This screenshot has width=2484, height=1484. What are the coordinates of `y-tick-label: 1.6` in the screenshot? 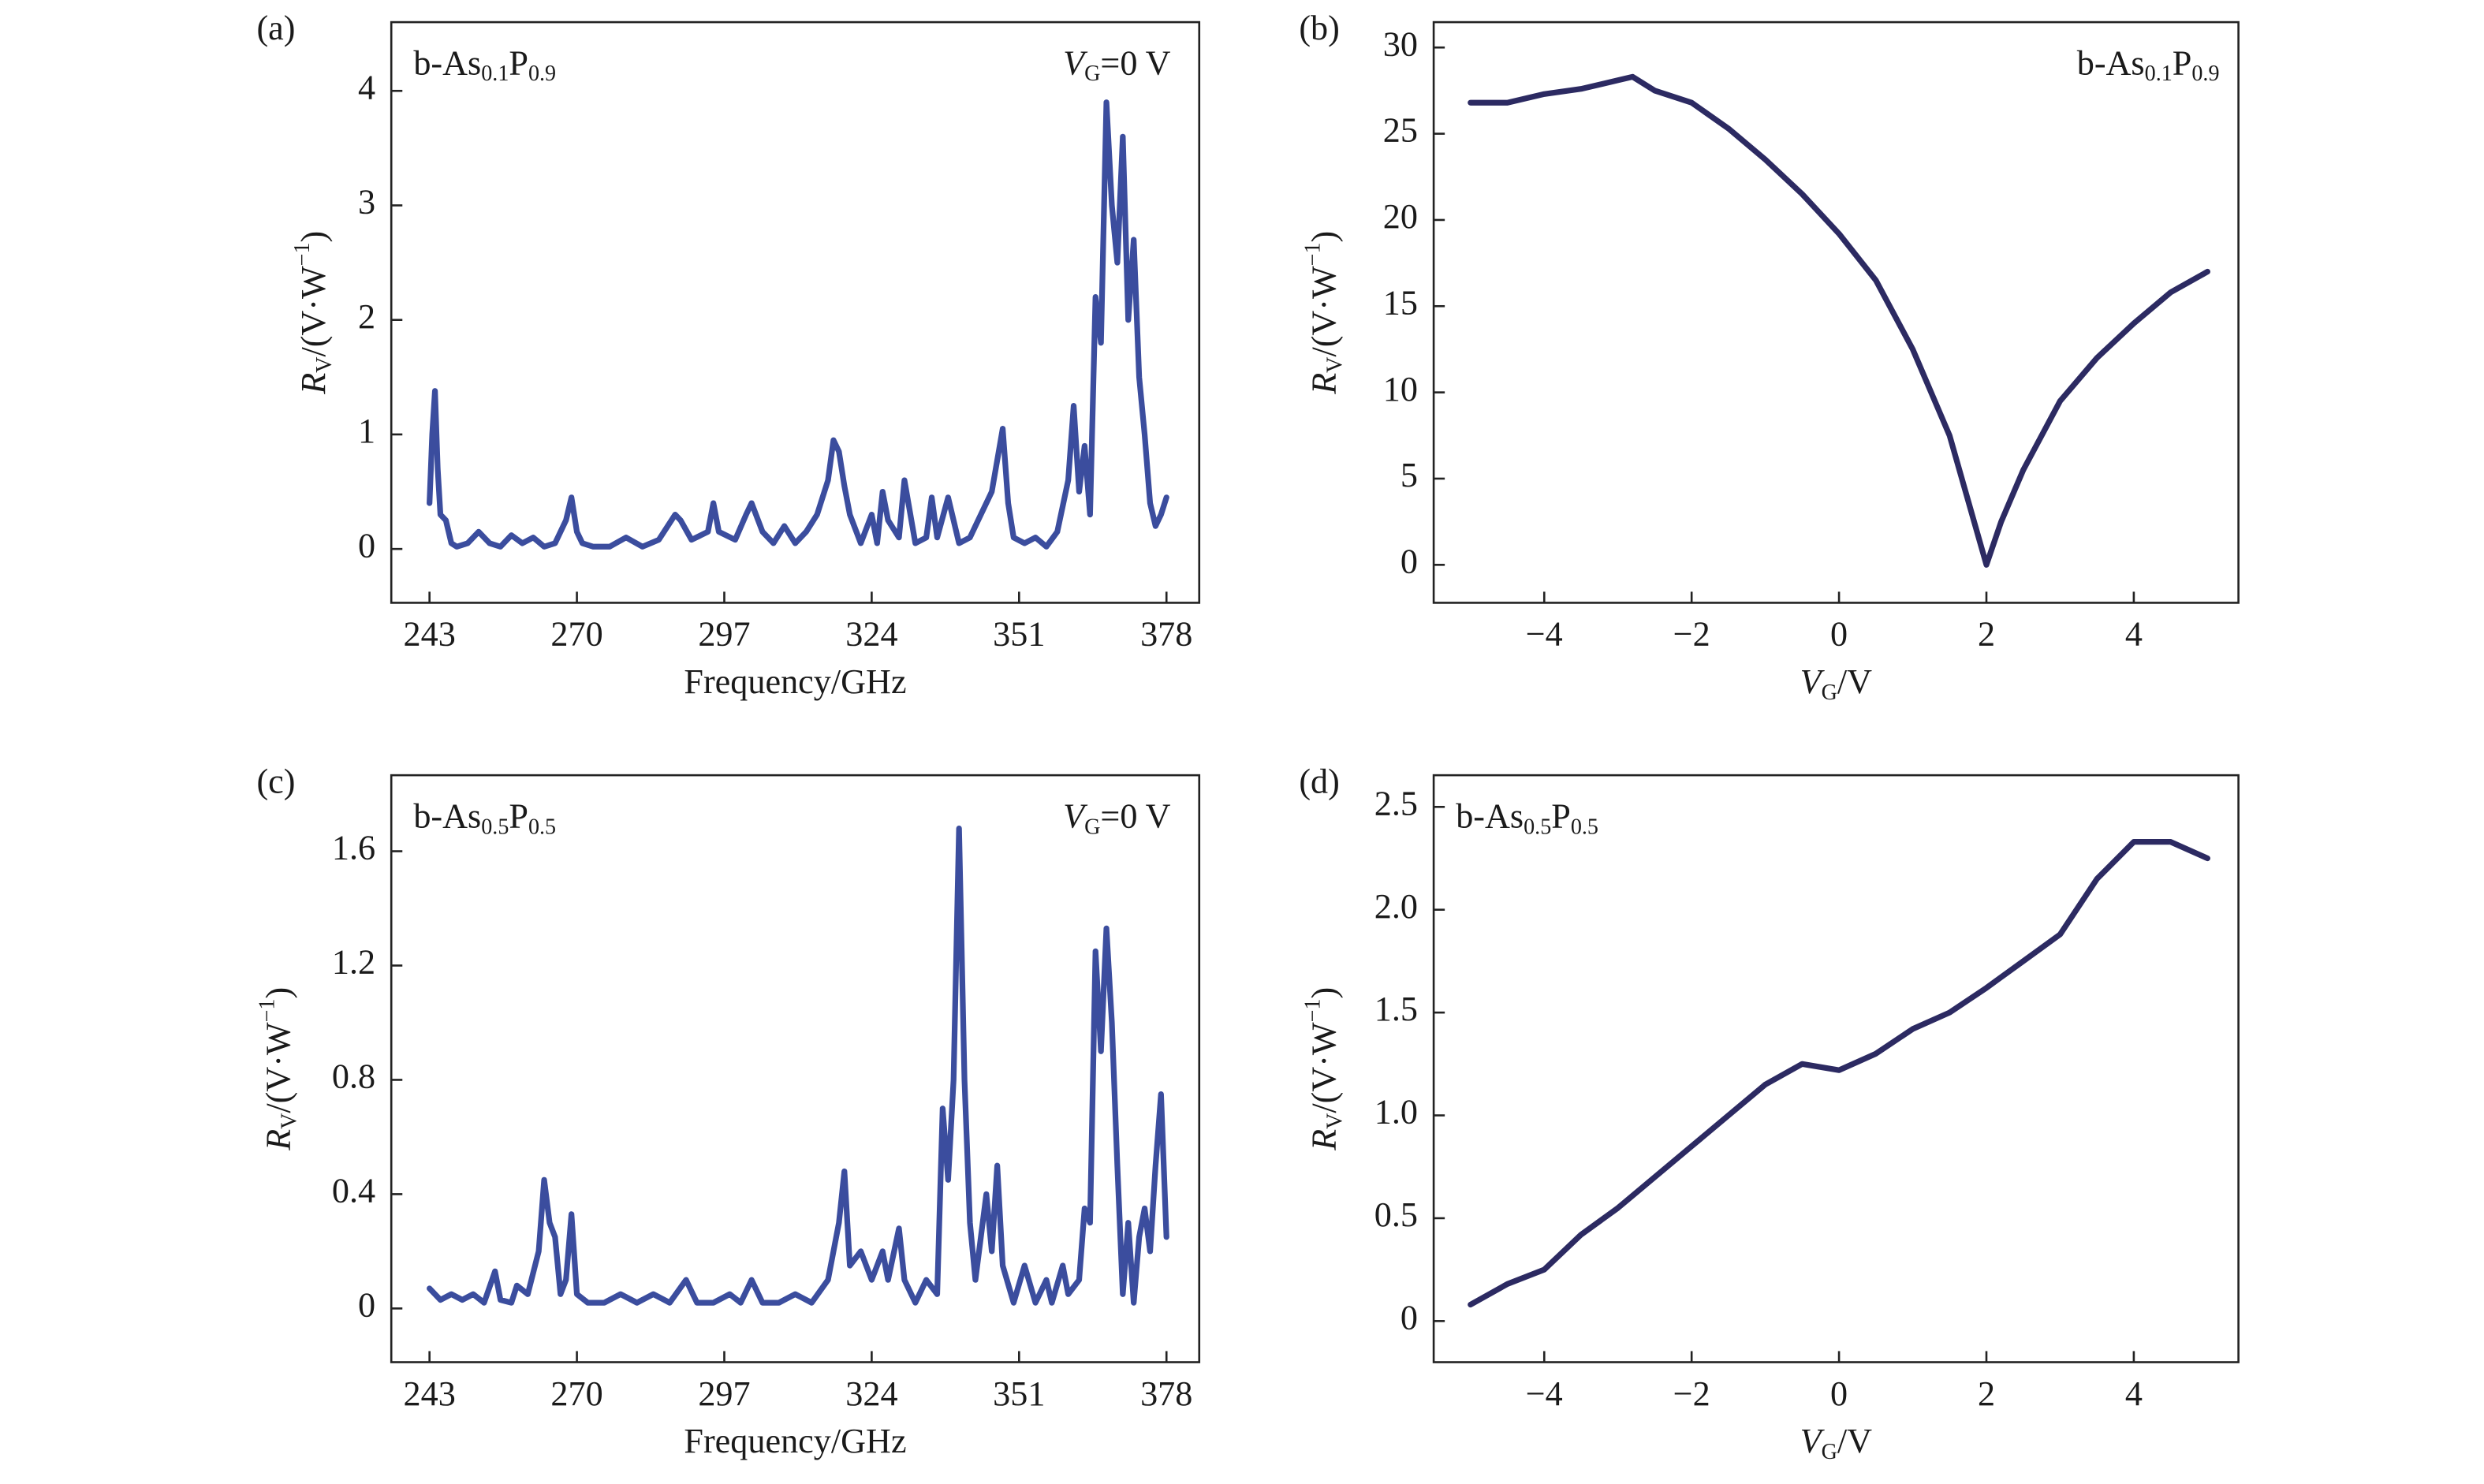 It's located at (354, 848).